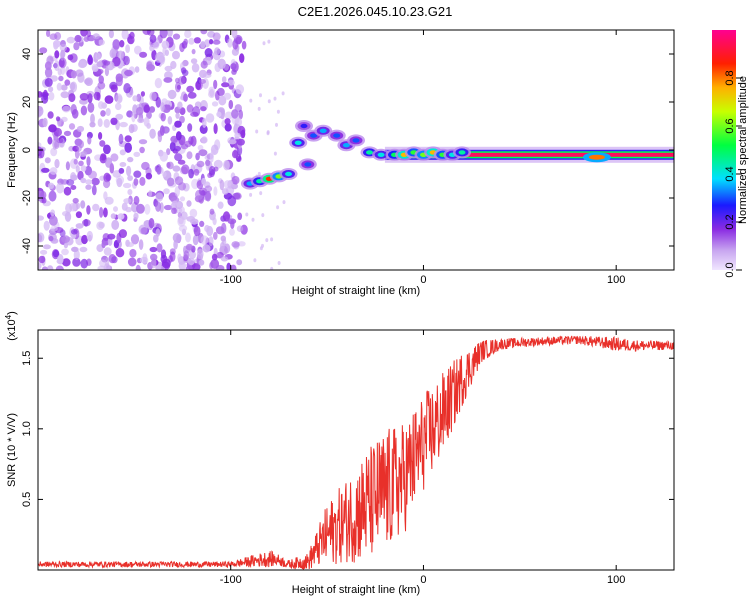 Image resolution: width=750 pixels, height=600 pixels. Describe the element at coordinates (541, 154) in the screenshot. I see `spectrogram-carrier-core` at that location.